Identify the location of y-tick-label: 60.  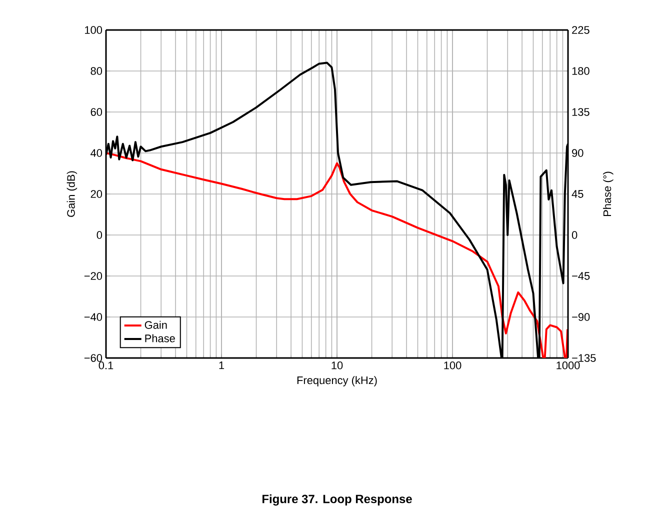
(96, 112).